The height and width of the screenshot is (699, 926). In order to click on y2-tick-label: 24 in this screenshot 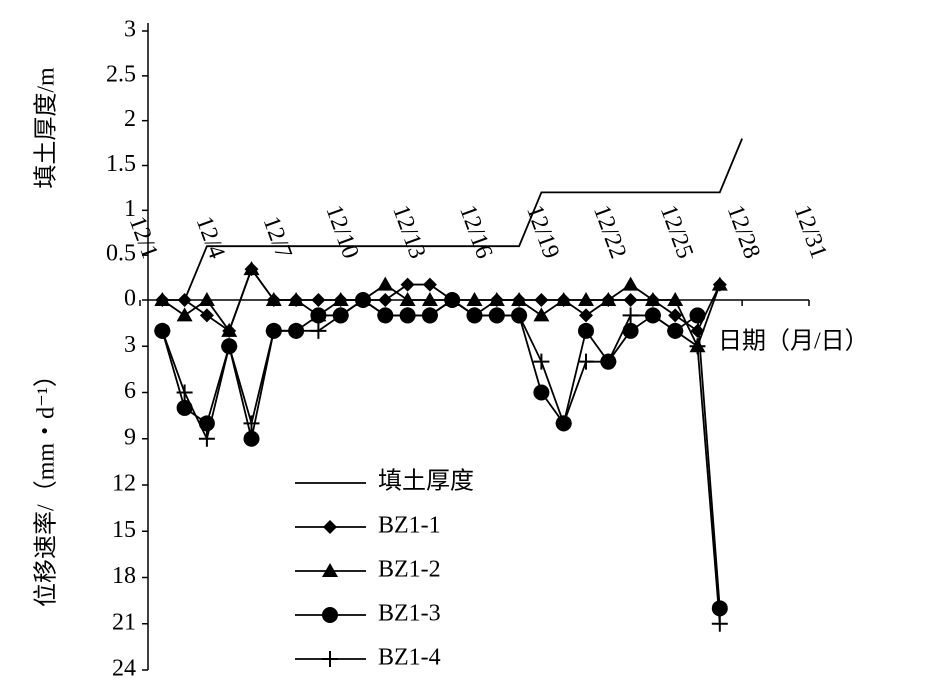, I will do `click(124, 669)`.